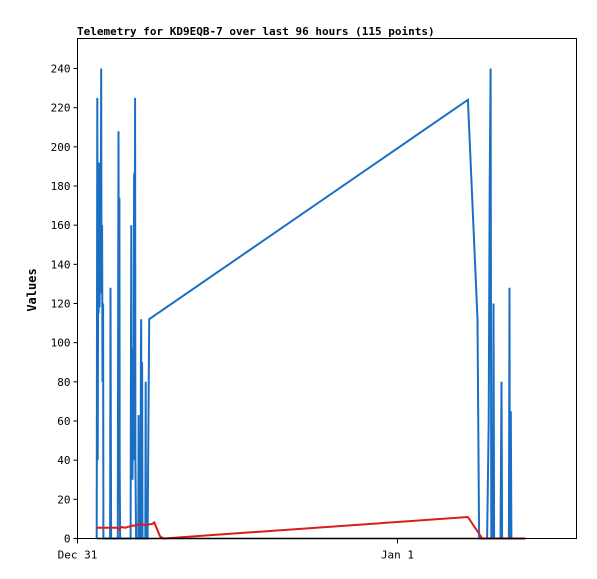 Image resolution: width=597 pixels, height=579 pixels. Describe the element at coordinates (61, 343) in the screenshot. I see `y-tick-label: 100` at that location.